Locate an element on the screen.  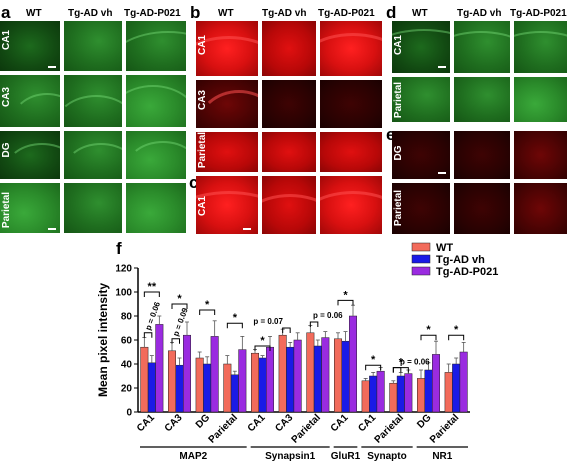
x-tick-label-7: CA1 is located at coordinates (340, 423).